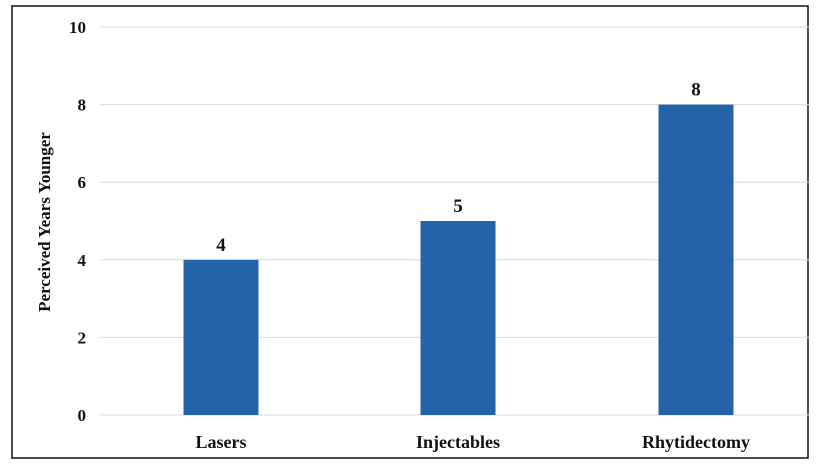 The width and height of the screenshot is (818, 466). Describe the element at coordinates (696, 90) in the screenshot. I see `data-label-rhytidectomy: 8` at that location.